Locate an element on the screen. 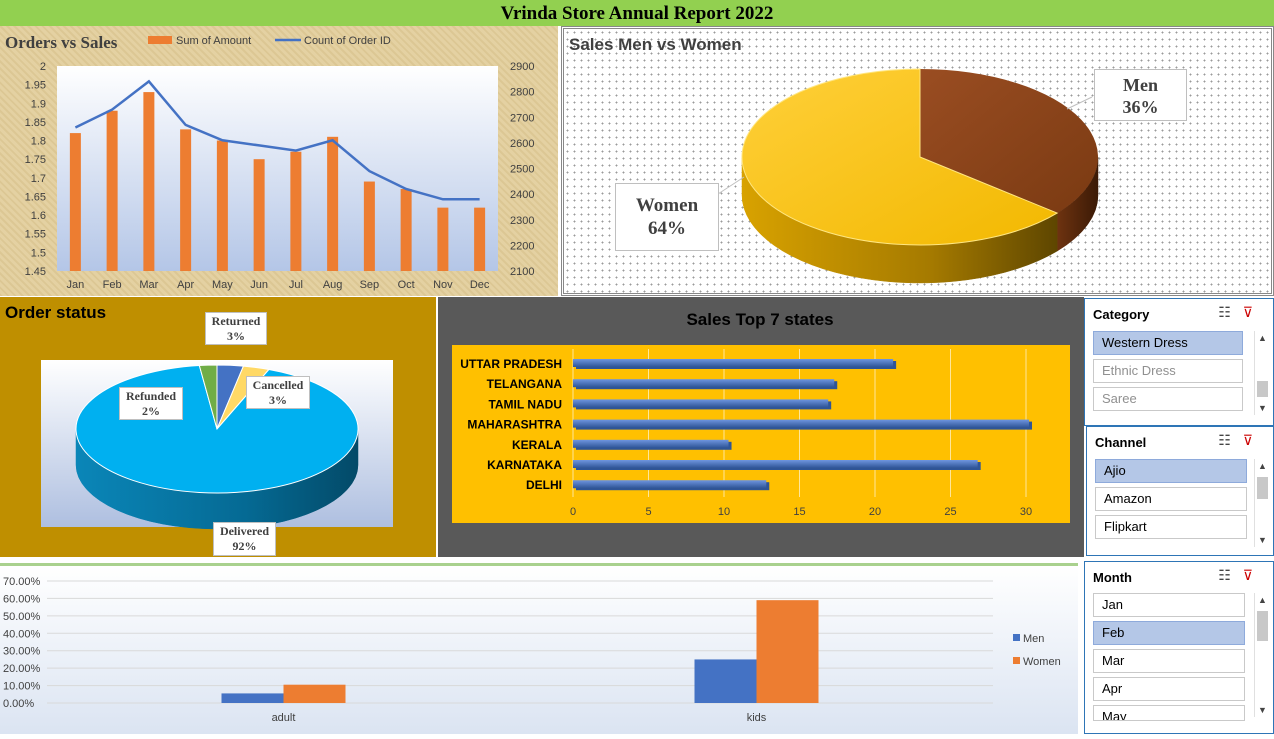  y-left-tick-label: 1.95 is located at coordinates (35, 86).